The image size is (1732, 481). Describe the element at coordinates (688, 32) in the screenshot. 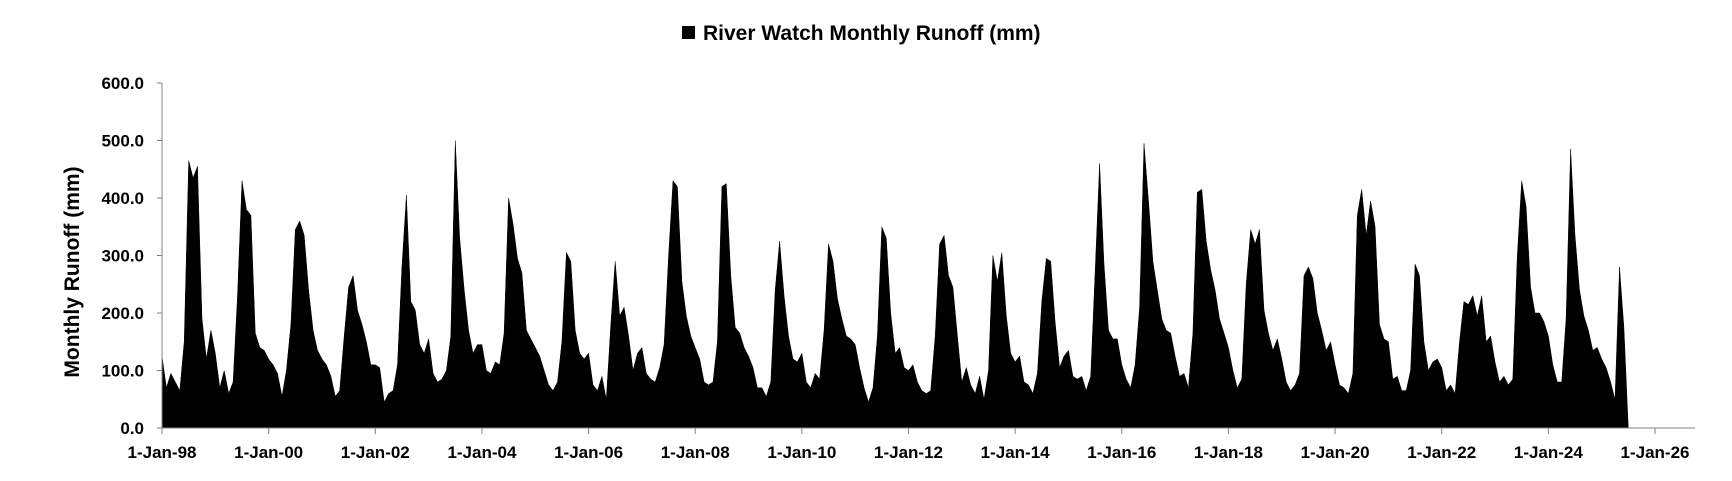

I see `legend-swatch` at that location.